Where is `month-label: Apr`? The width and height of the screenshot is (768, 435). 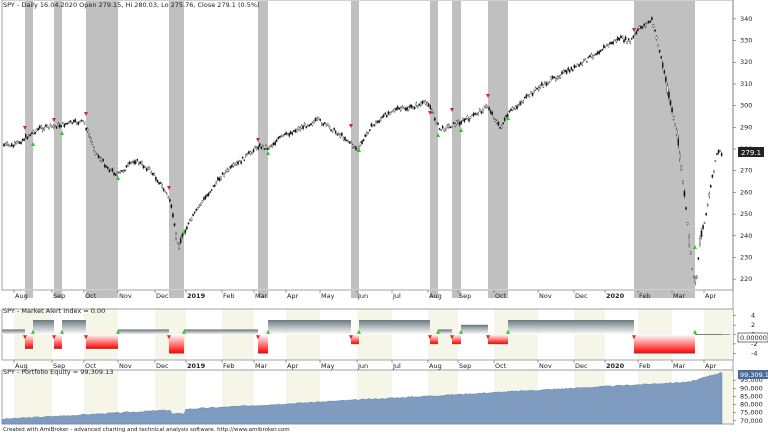 month-label: Apr is located at coordinates (293, 296).